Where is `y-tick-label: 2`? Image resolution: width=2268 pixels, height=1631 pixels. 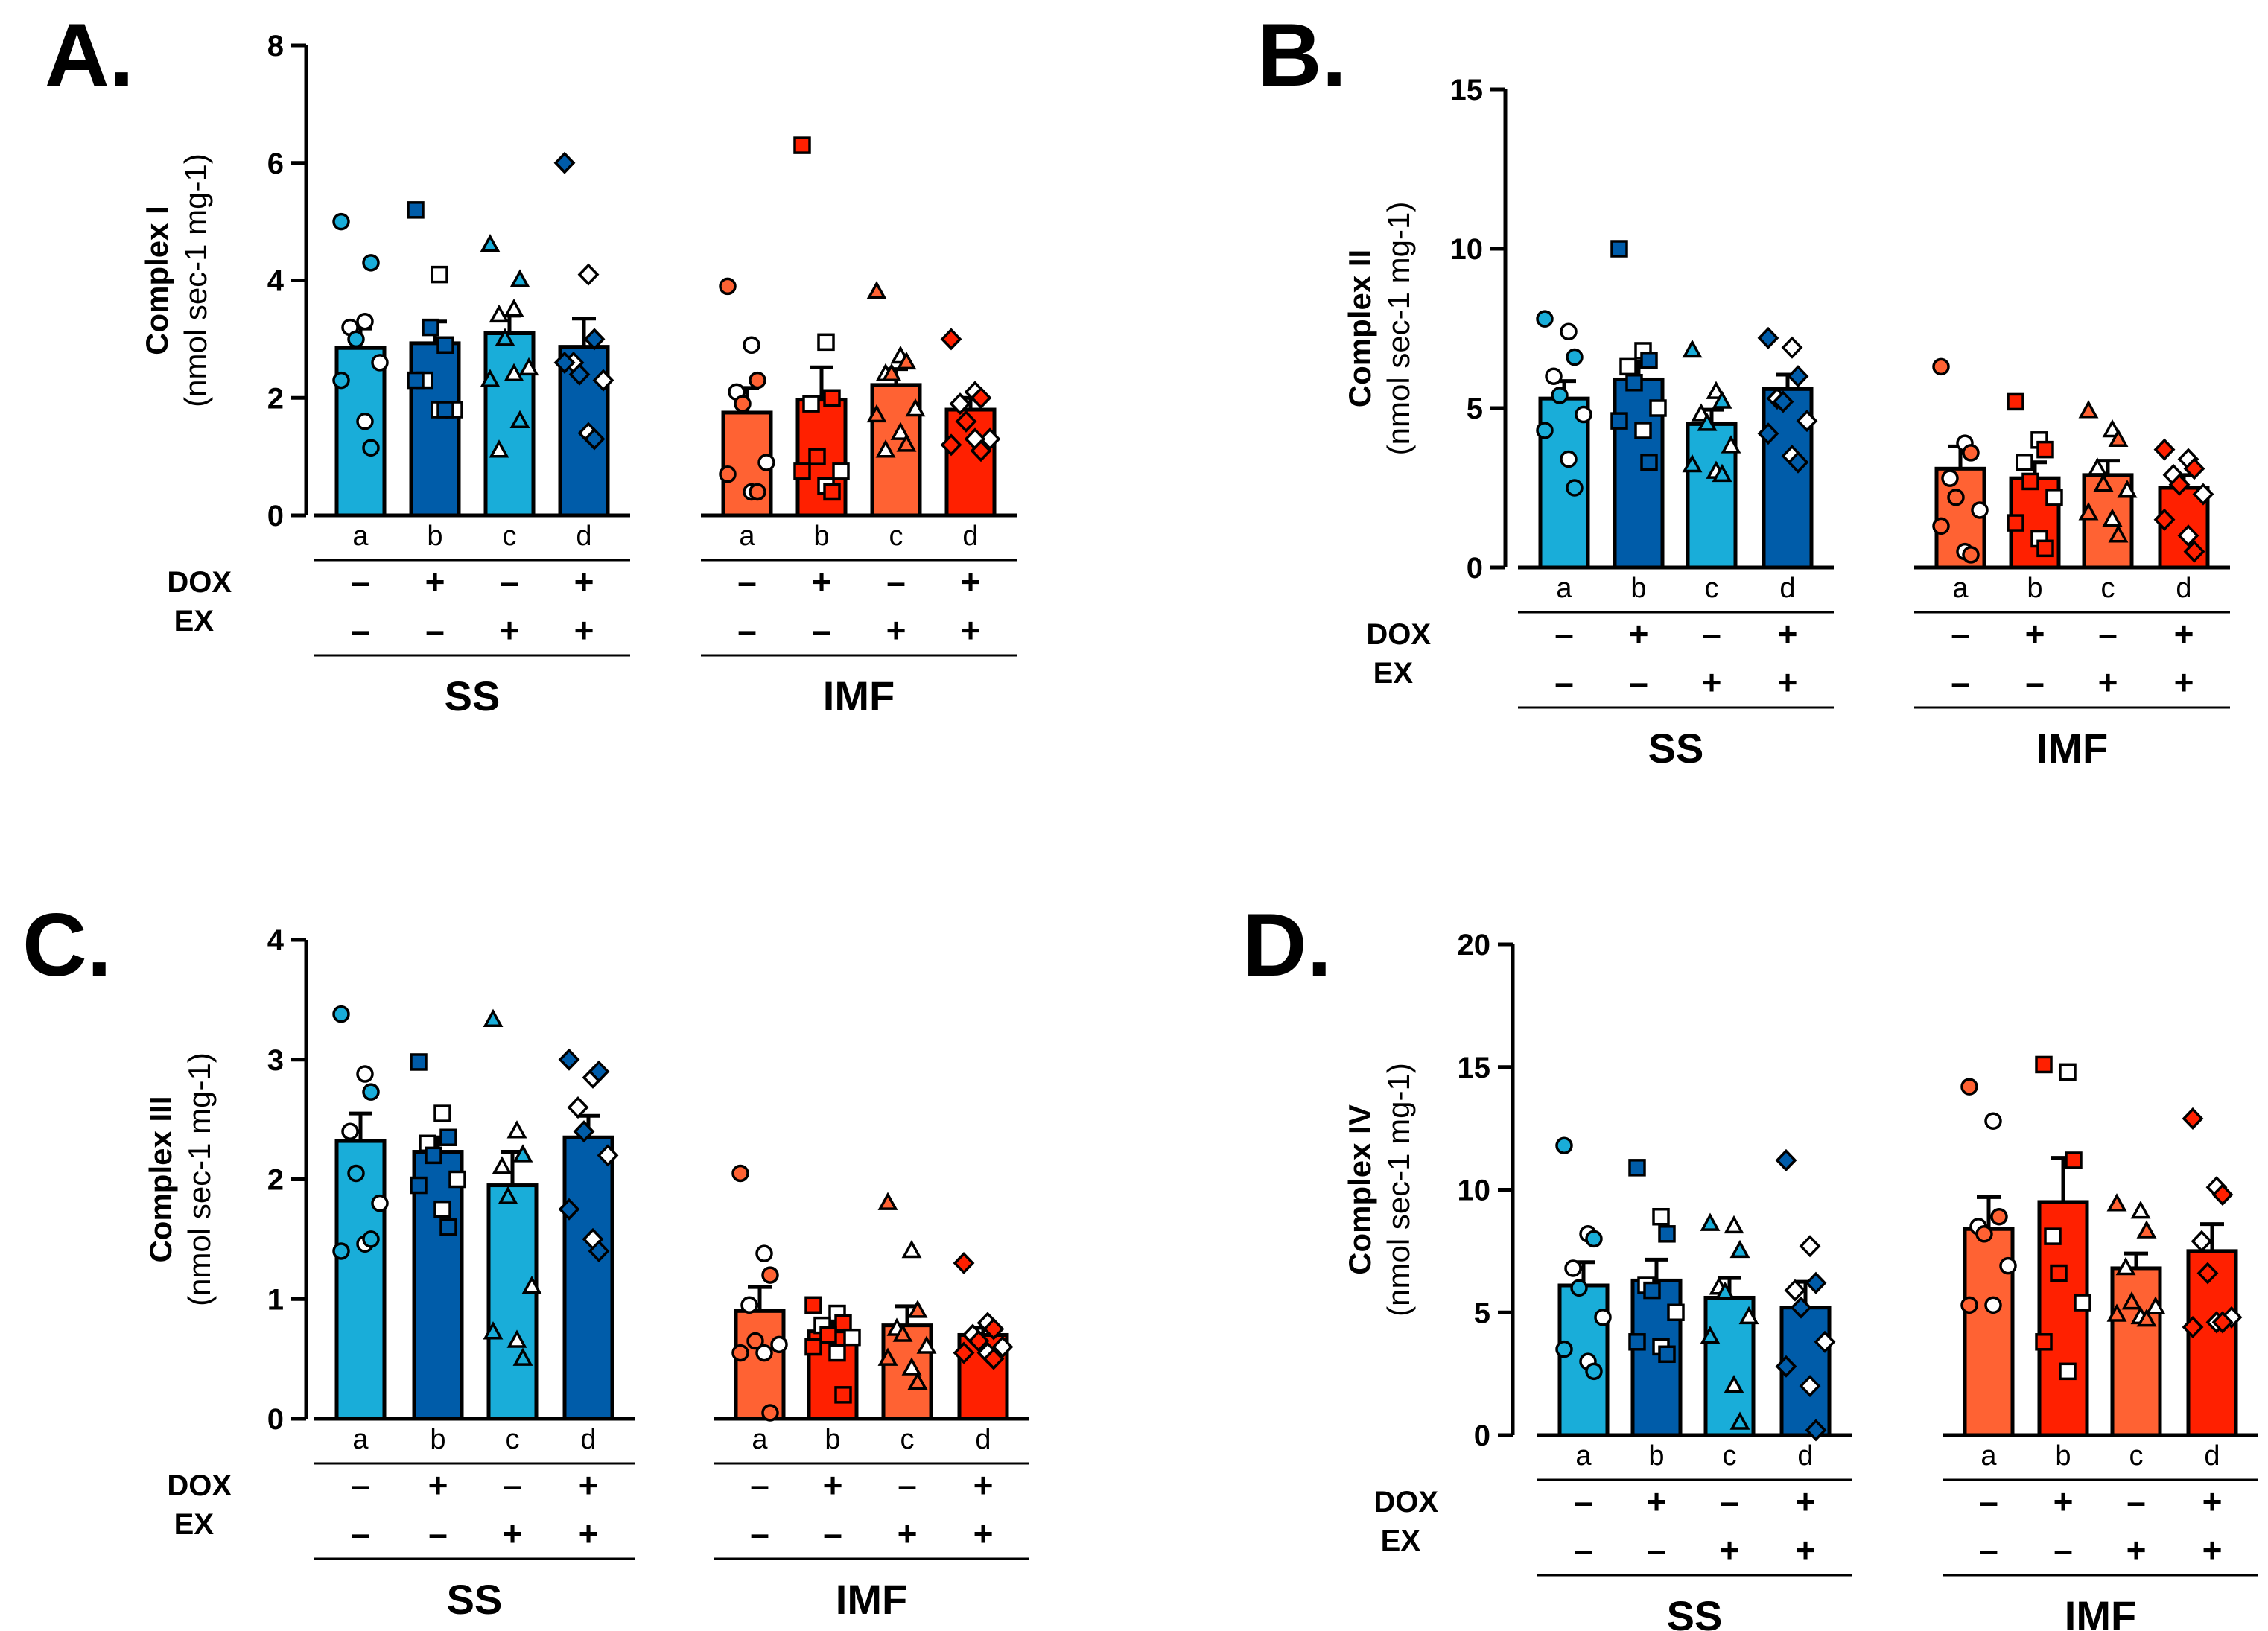
y-tick-label: 2 is located at coordinates (275, 399).